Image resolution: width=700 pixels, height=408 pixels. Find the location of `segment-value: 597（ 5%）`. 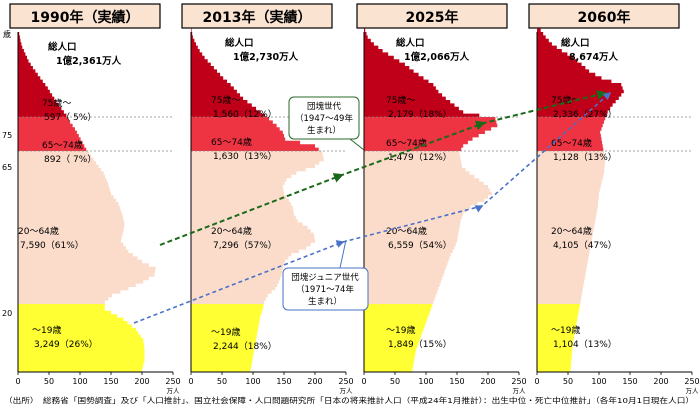

segment-value: 597（ 5%） is located at coordinates (70, 117).